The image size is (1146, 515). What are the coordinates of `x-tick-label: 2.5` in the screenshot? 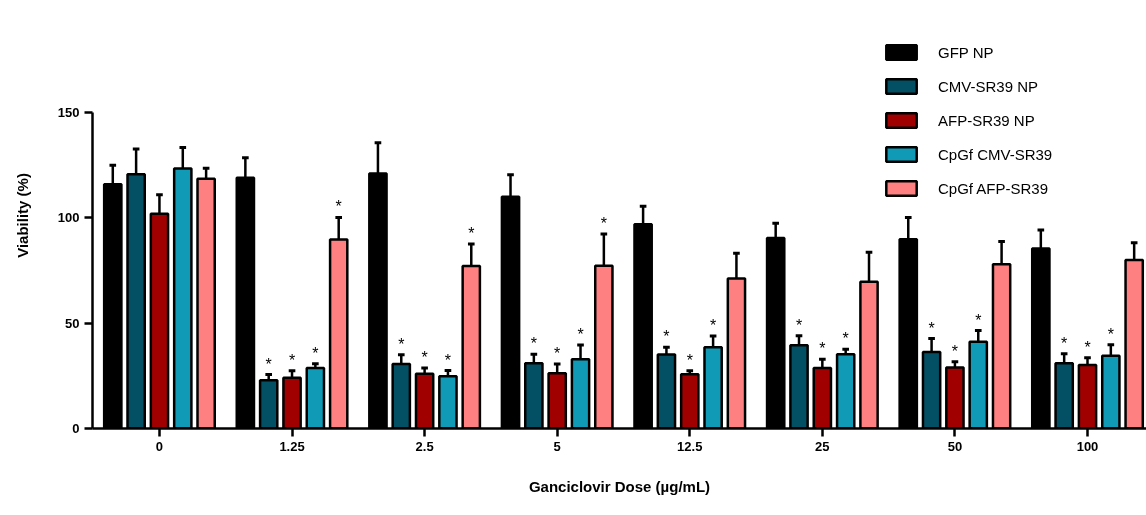 It's located at (424, 446).